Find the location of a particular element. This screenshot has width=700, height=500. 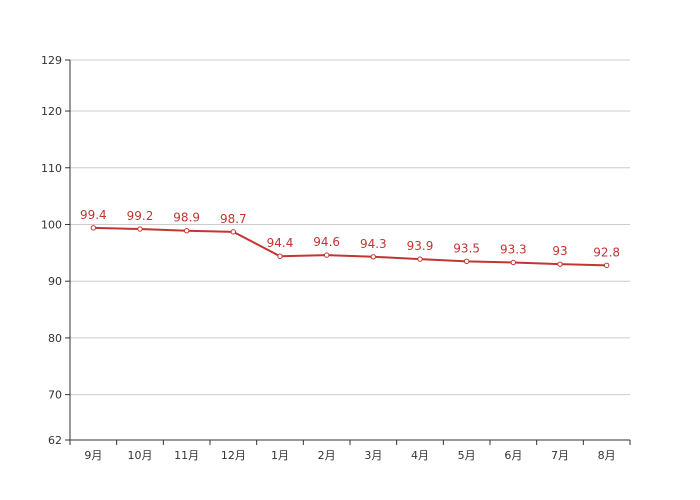

x-tick-label: 12月 is located at coordinates (233, 455).